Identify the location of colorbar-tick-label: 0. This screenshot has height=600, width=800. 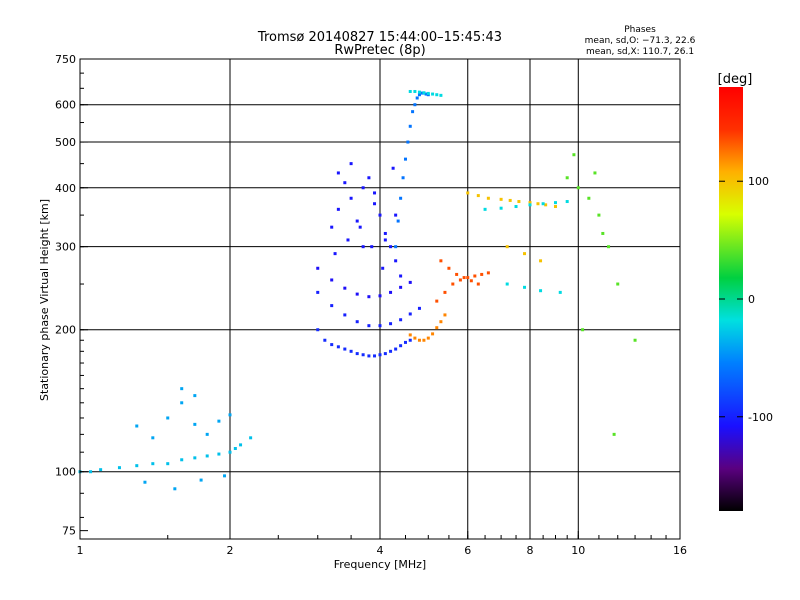
(751, 299).